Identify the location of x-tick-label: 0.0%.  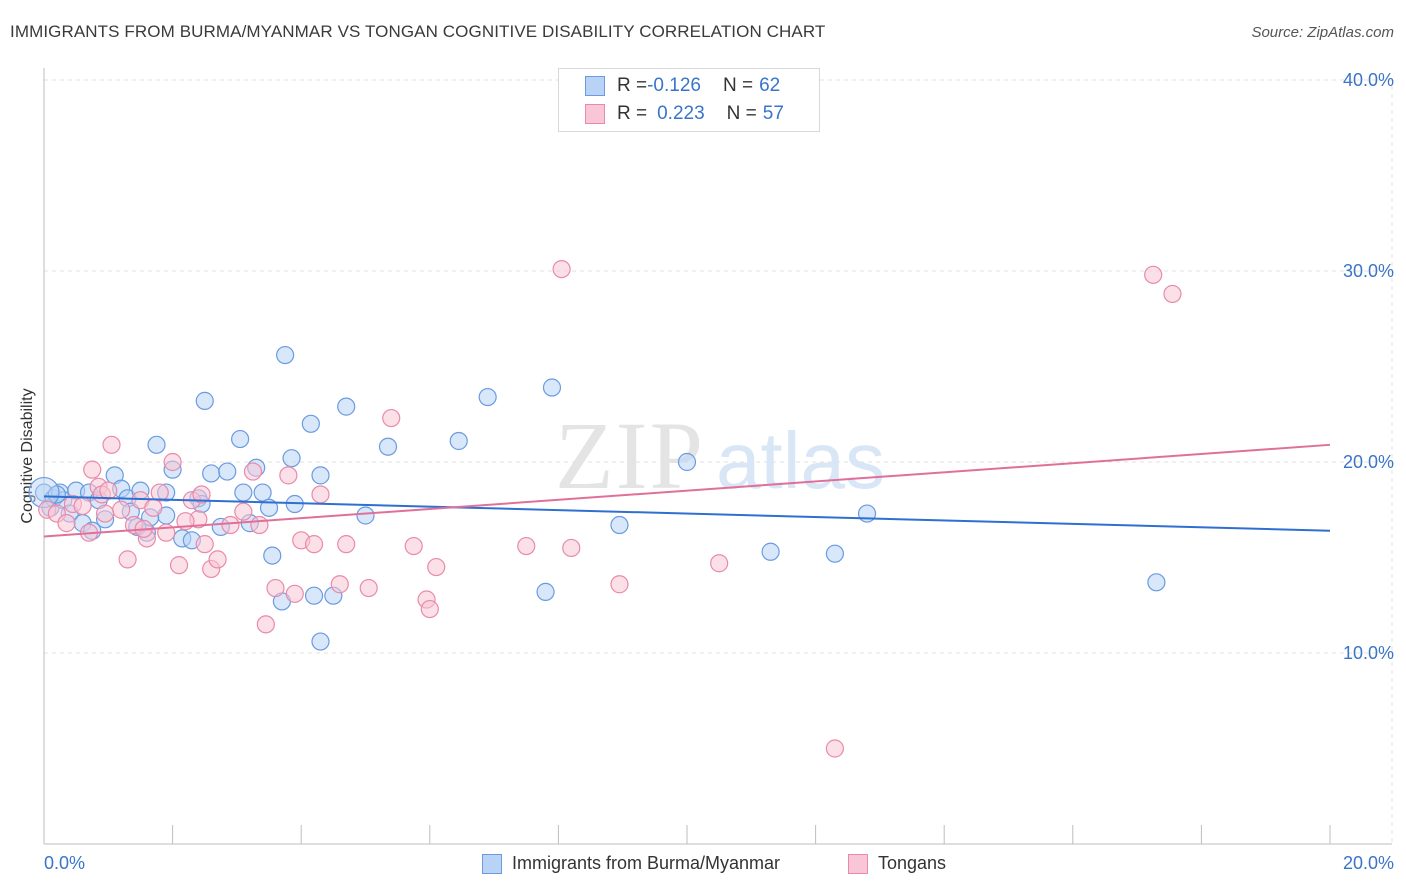
(64, 863).